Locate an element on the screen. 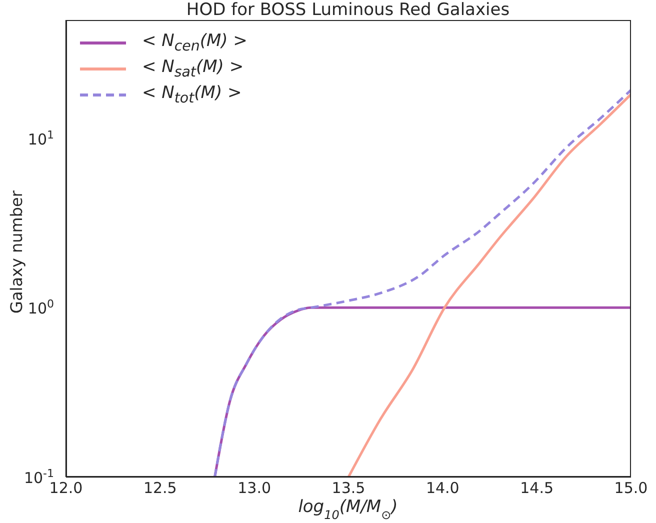 This screenshot has width=656, height=523. legend-label: < N$_{sat}$(M) > is located at coordinates (193, 69).